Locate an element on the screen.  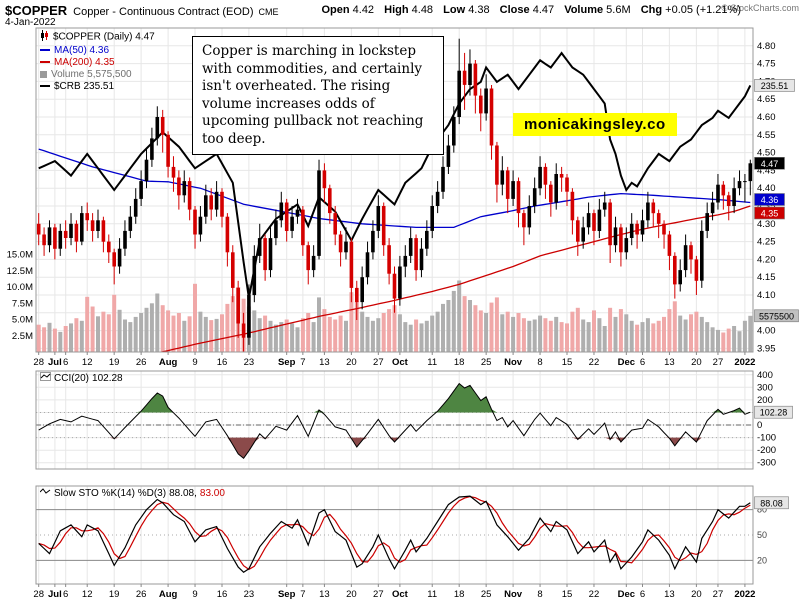
chg-label: Chg is located at coordinates (651, 10).